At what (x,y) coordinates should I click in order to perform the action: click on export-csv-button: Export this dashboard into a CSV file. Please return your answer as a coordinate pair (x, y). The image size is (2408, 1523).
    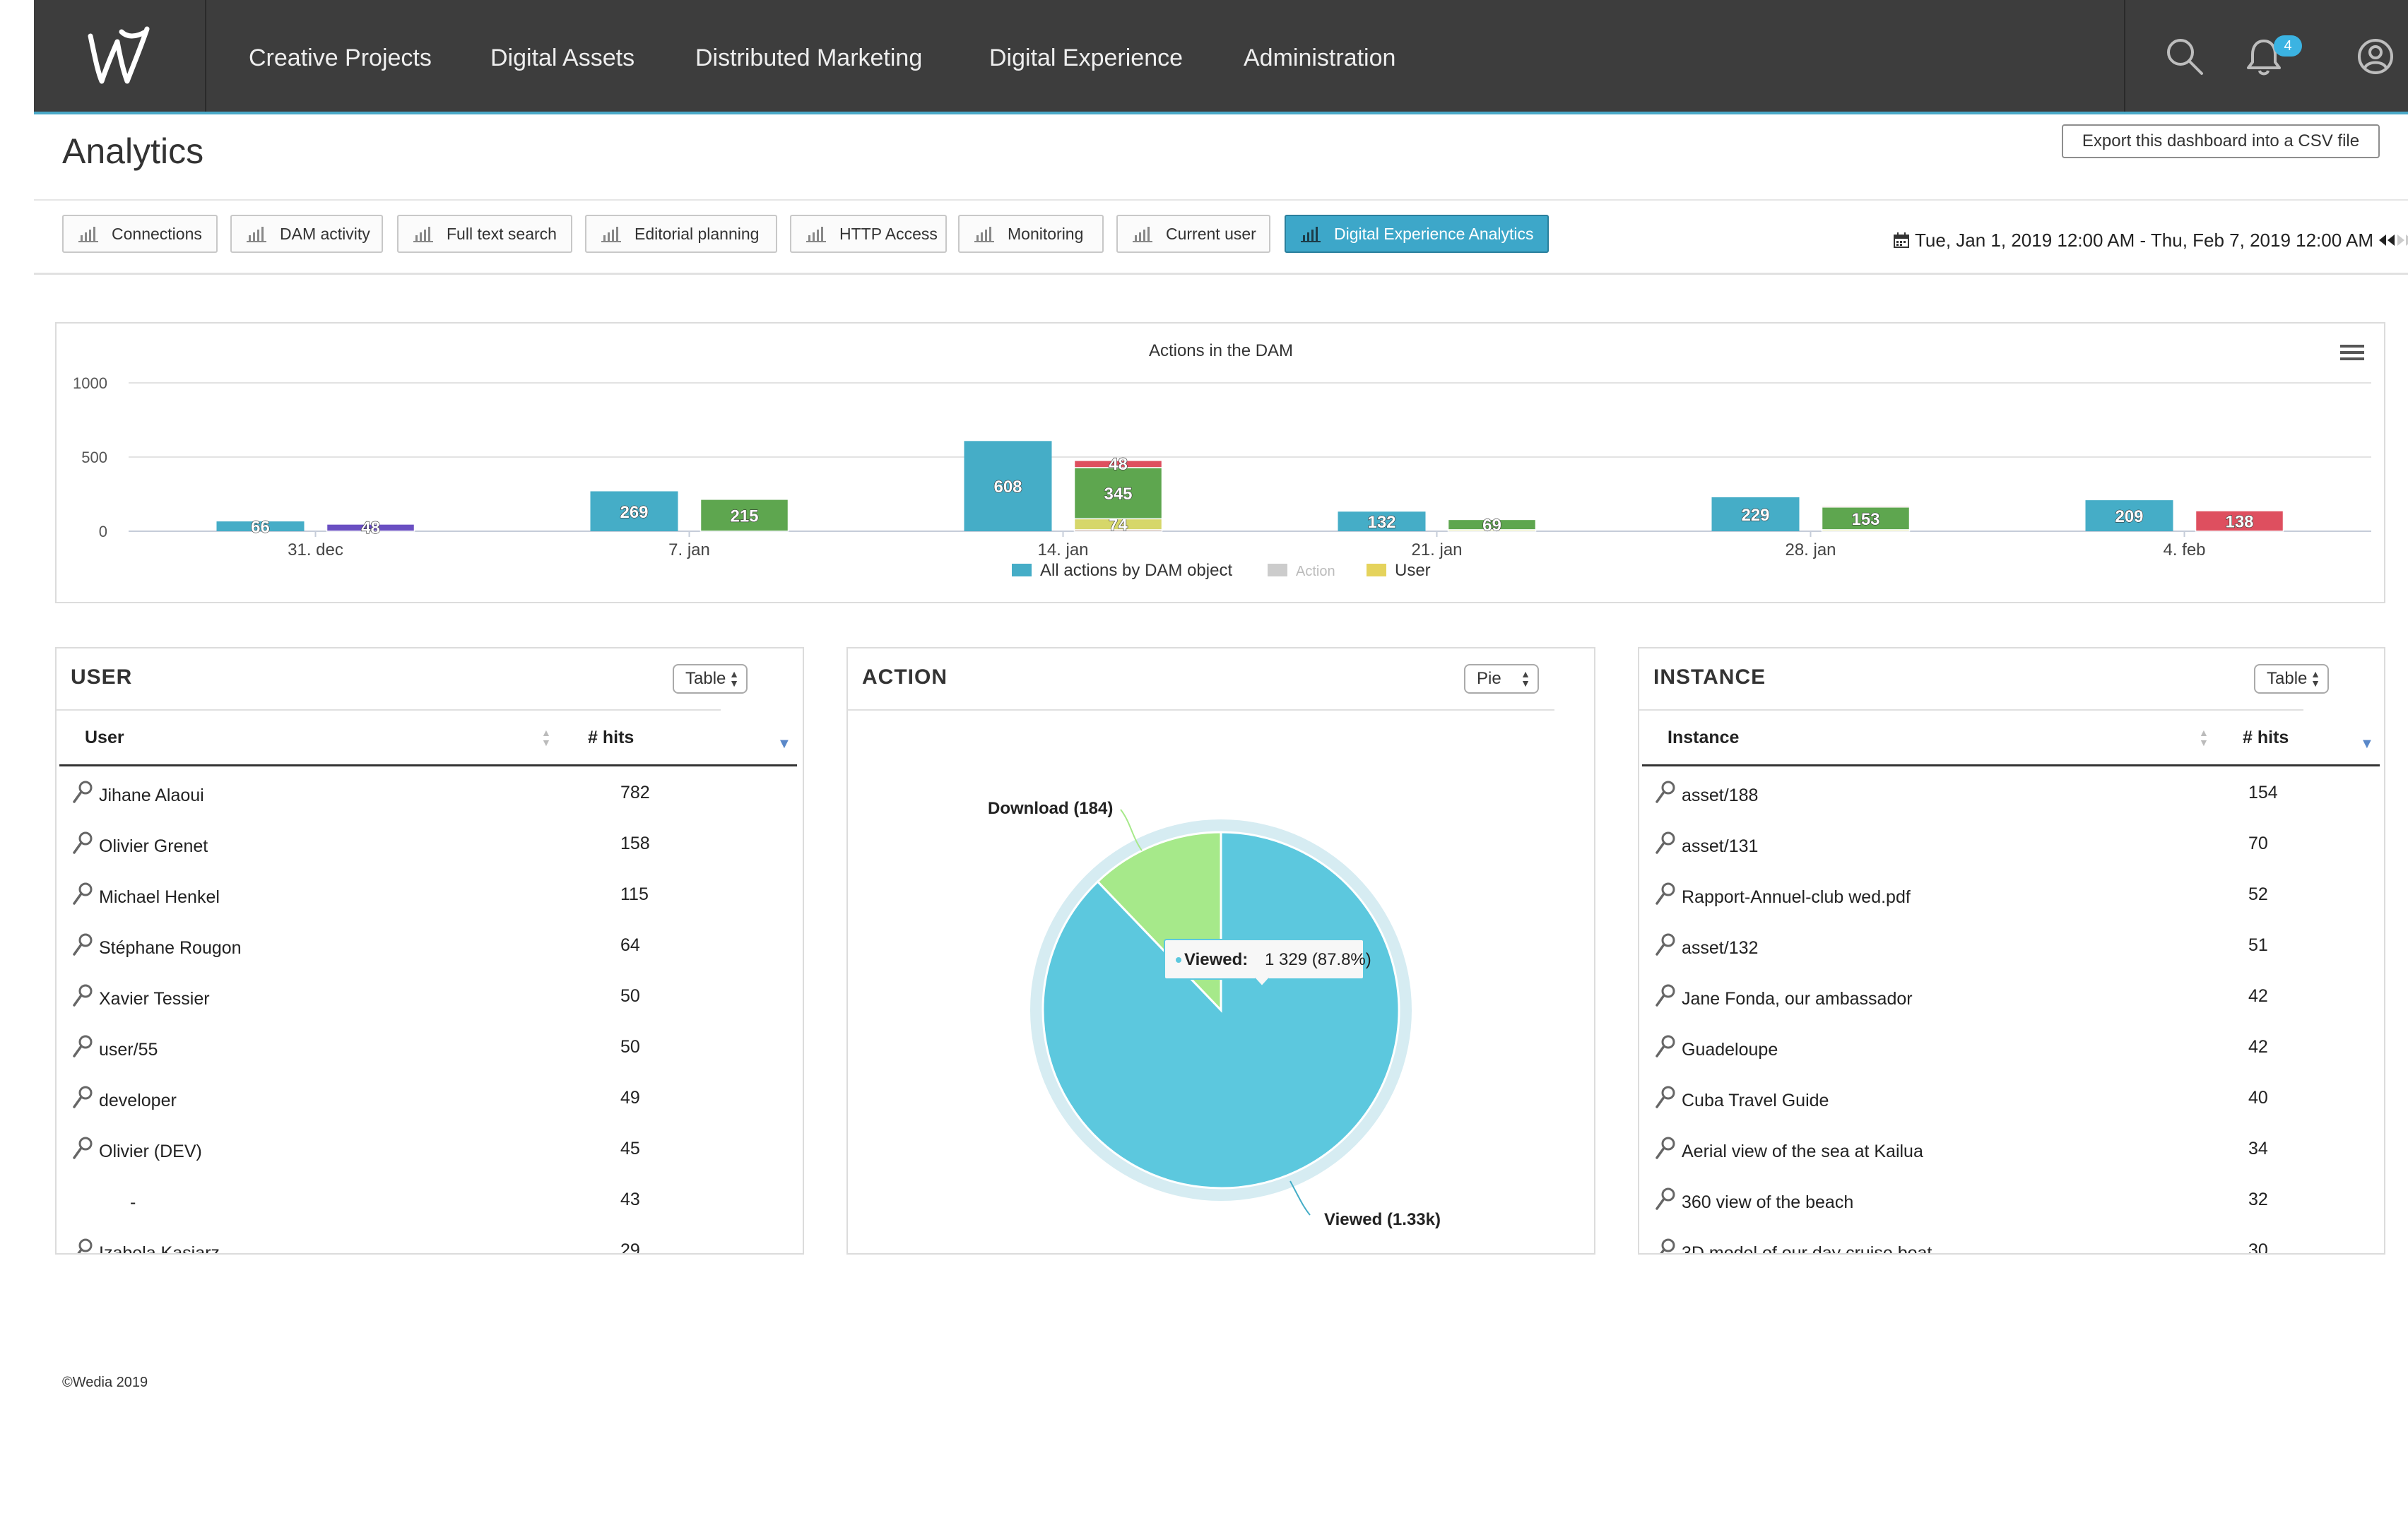
    Looking at the image, I should click on (2221, 141).